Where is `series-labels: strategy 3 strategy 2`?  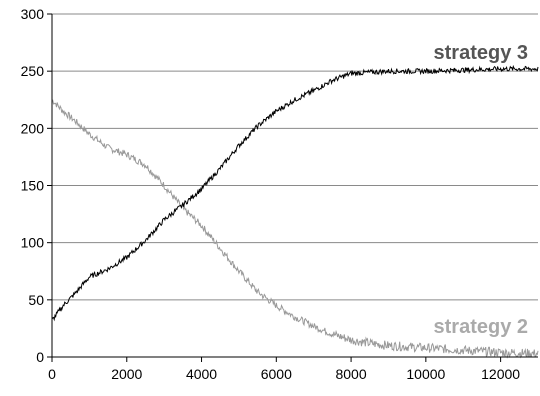
series-labels: strategy 3 strategy 2 is located at coordinates (481, 190).